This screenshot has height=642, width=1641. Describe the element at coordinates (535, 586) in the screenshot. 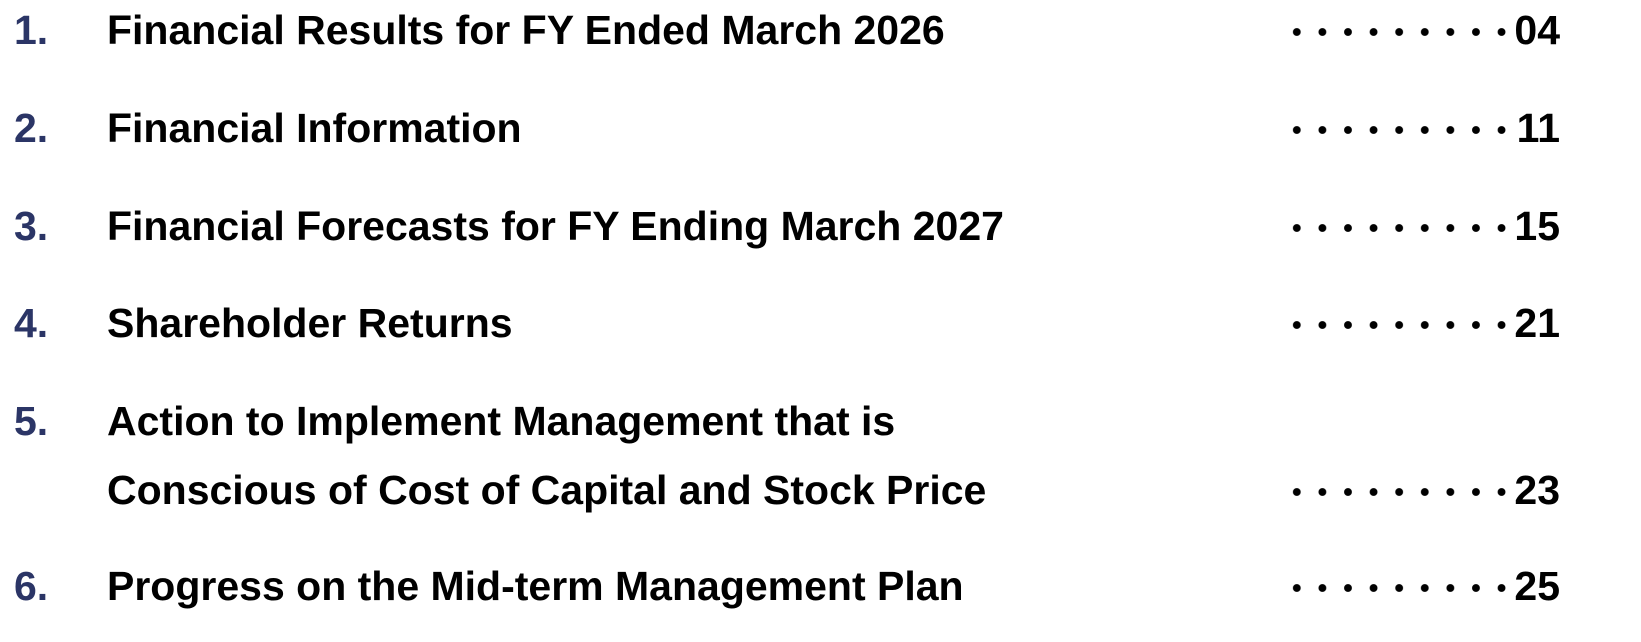

I see `item-title: Progress on the Mid-term Management Plan` at that location.